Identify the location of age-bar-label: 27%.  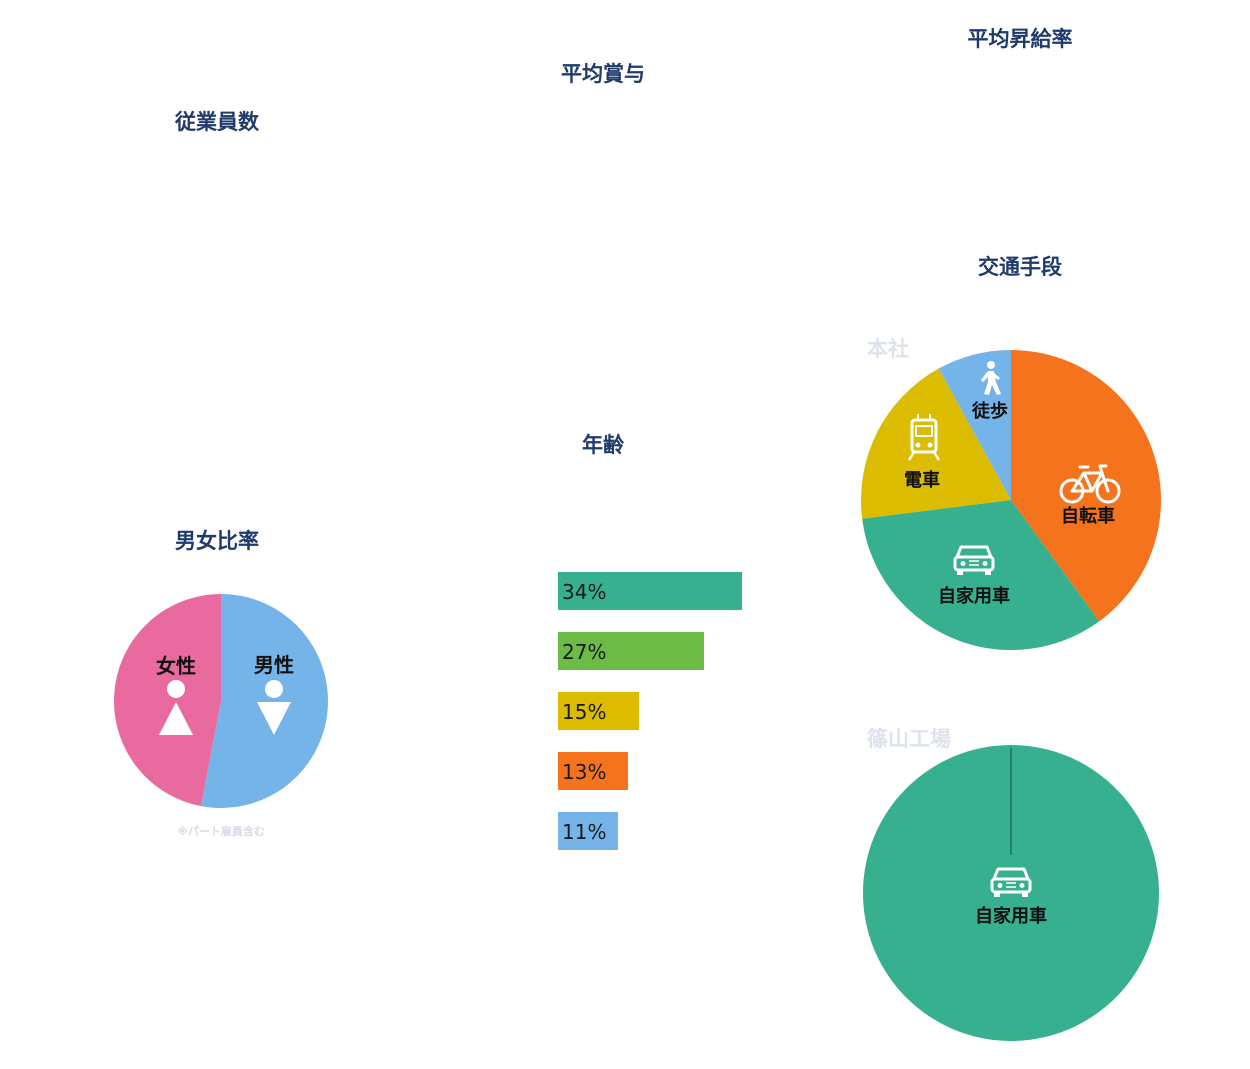
(584, 652).